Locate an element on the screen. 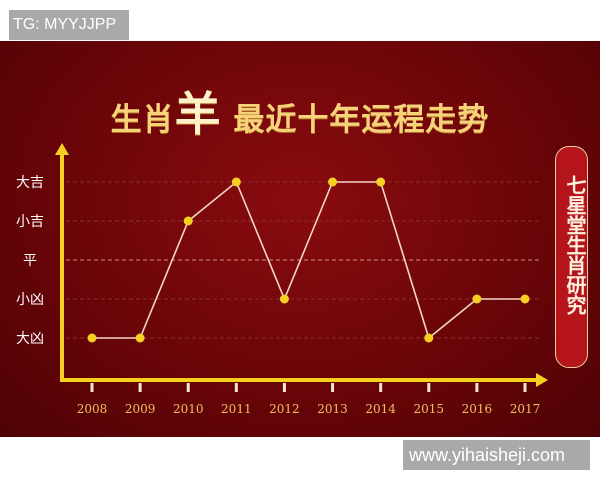 The height and width of the screenshot is (480, 600). y-tick-label: 平 is located at coordinates (30, 261).